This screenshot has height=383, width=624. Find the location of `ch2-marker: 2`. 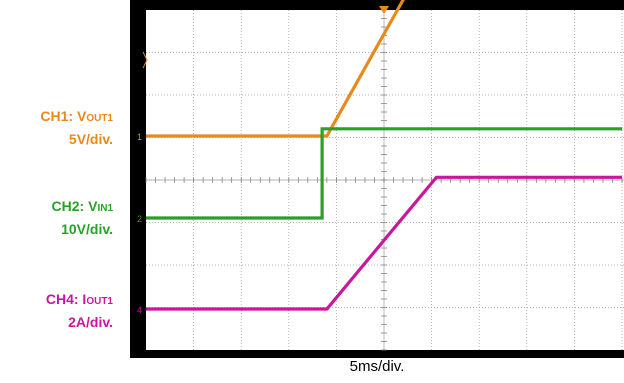

ch2-marker: 2 is located at coordinates (139, 219).